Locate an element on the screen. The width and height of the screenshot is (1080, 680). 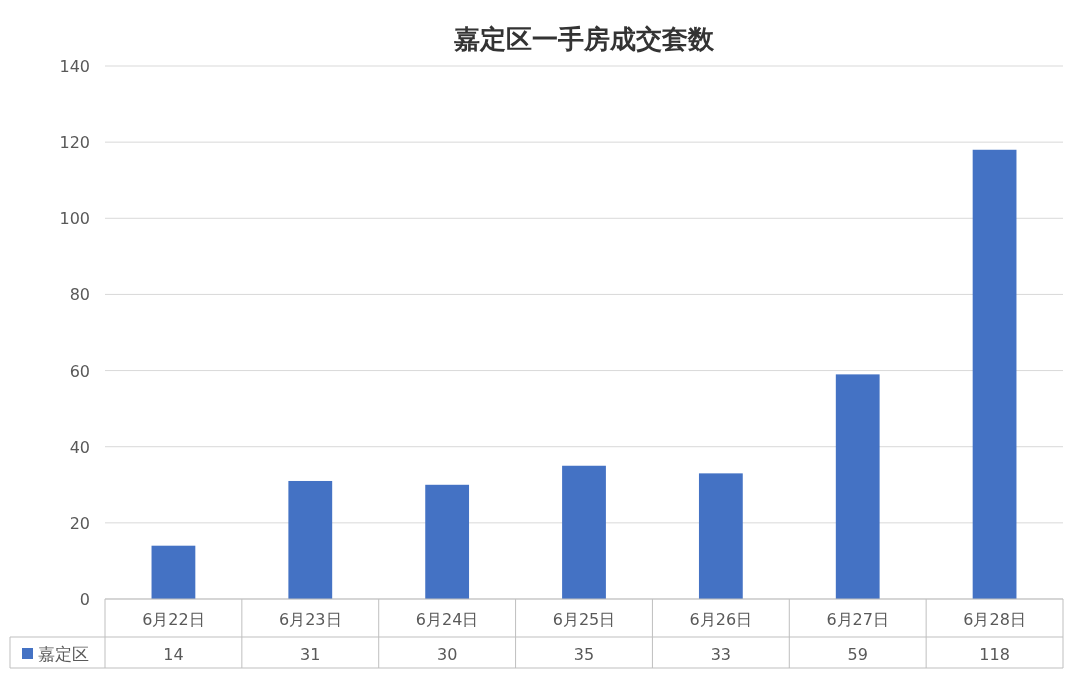
data-label: 31 is located at coordinates (310, 654).